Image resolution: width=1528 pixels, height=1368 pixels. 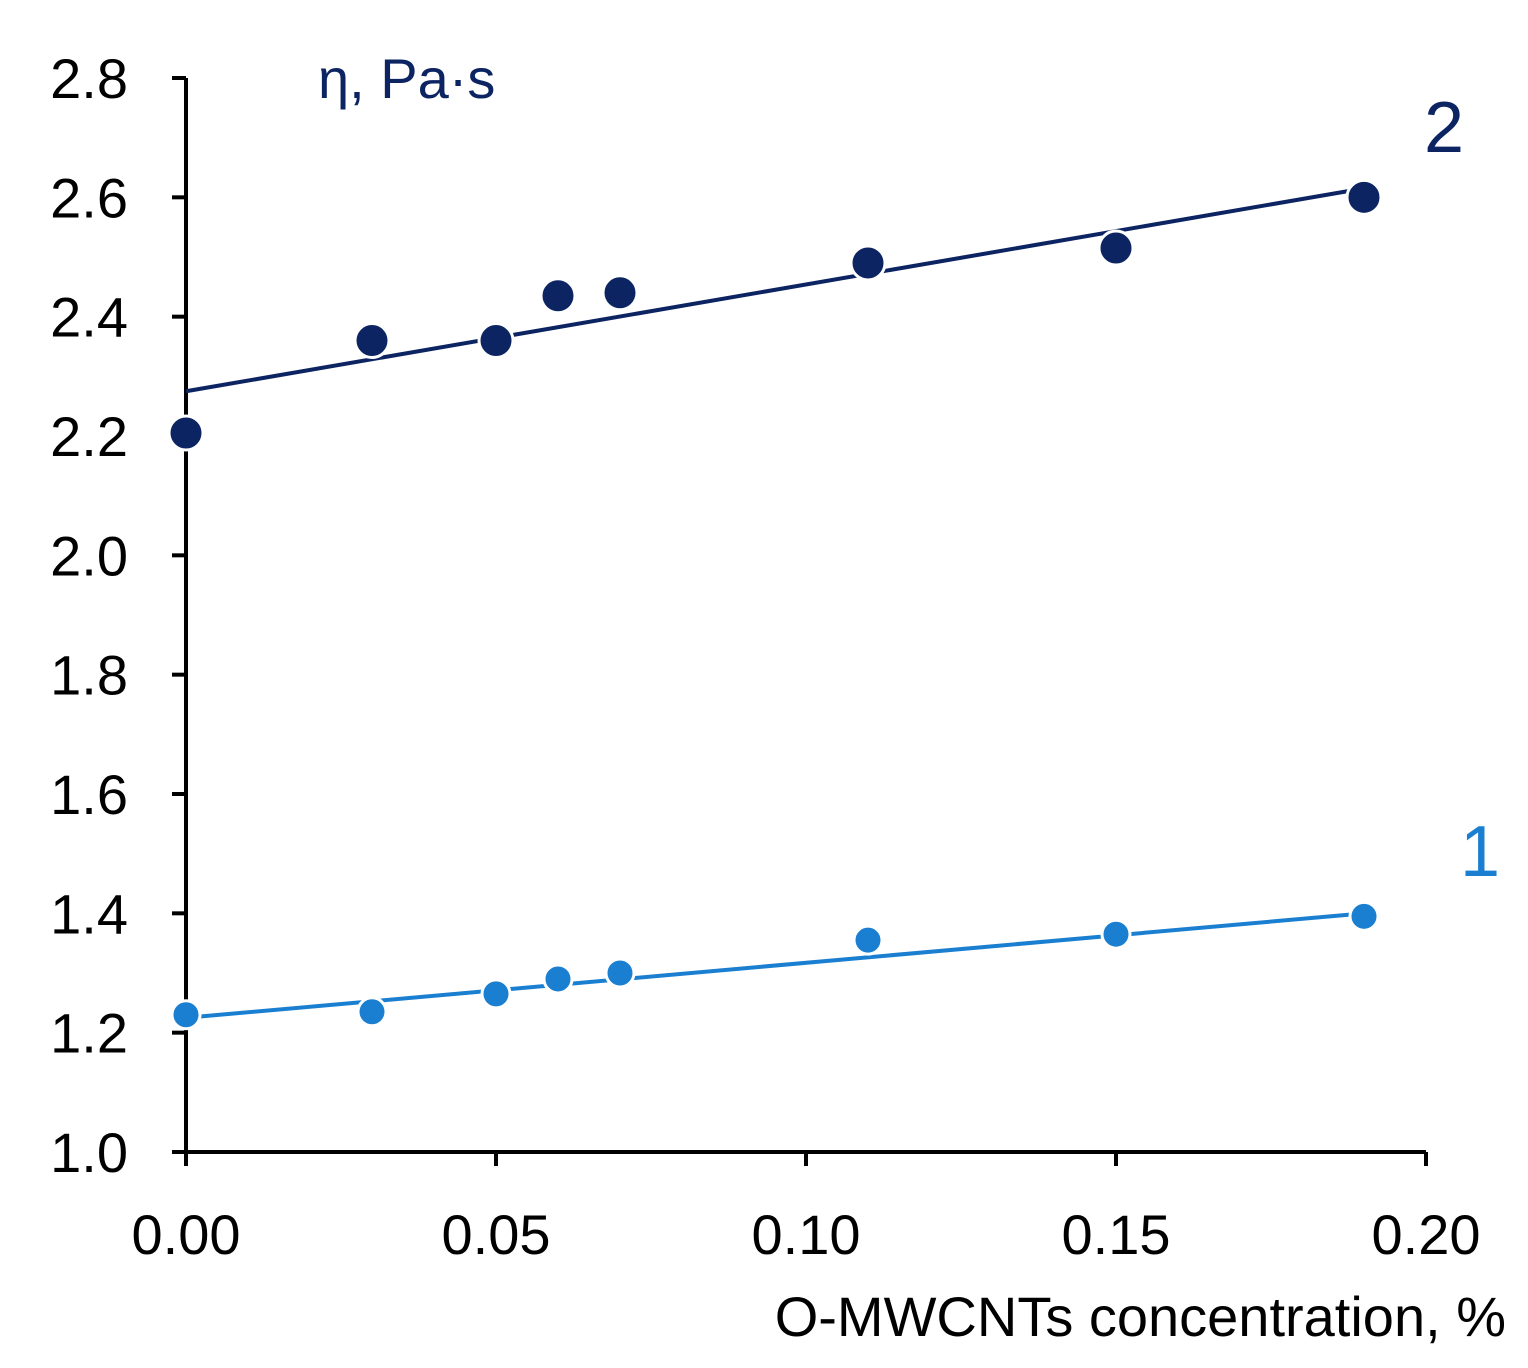 I want to click on y-tick-label: 2.2, so click(x=89, y=436).